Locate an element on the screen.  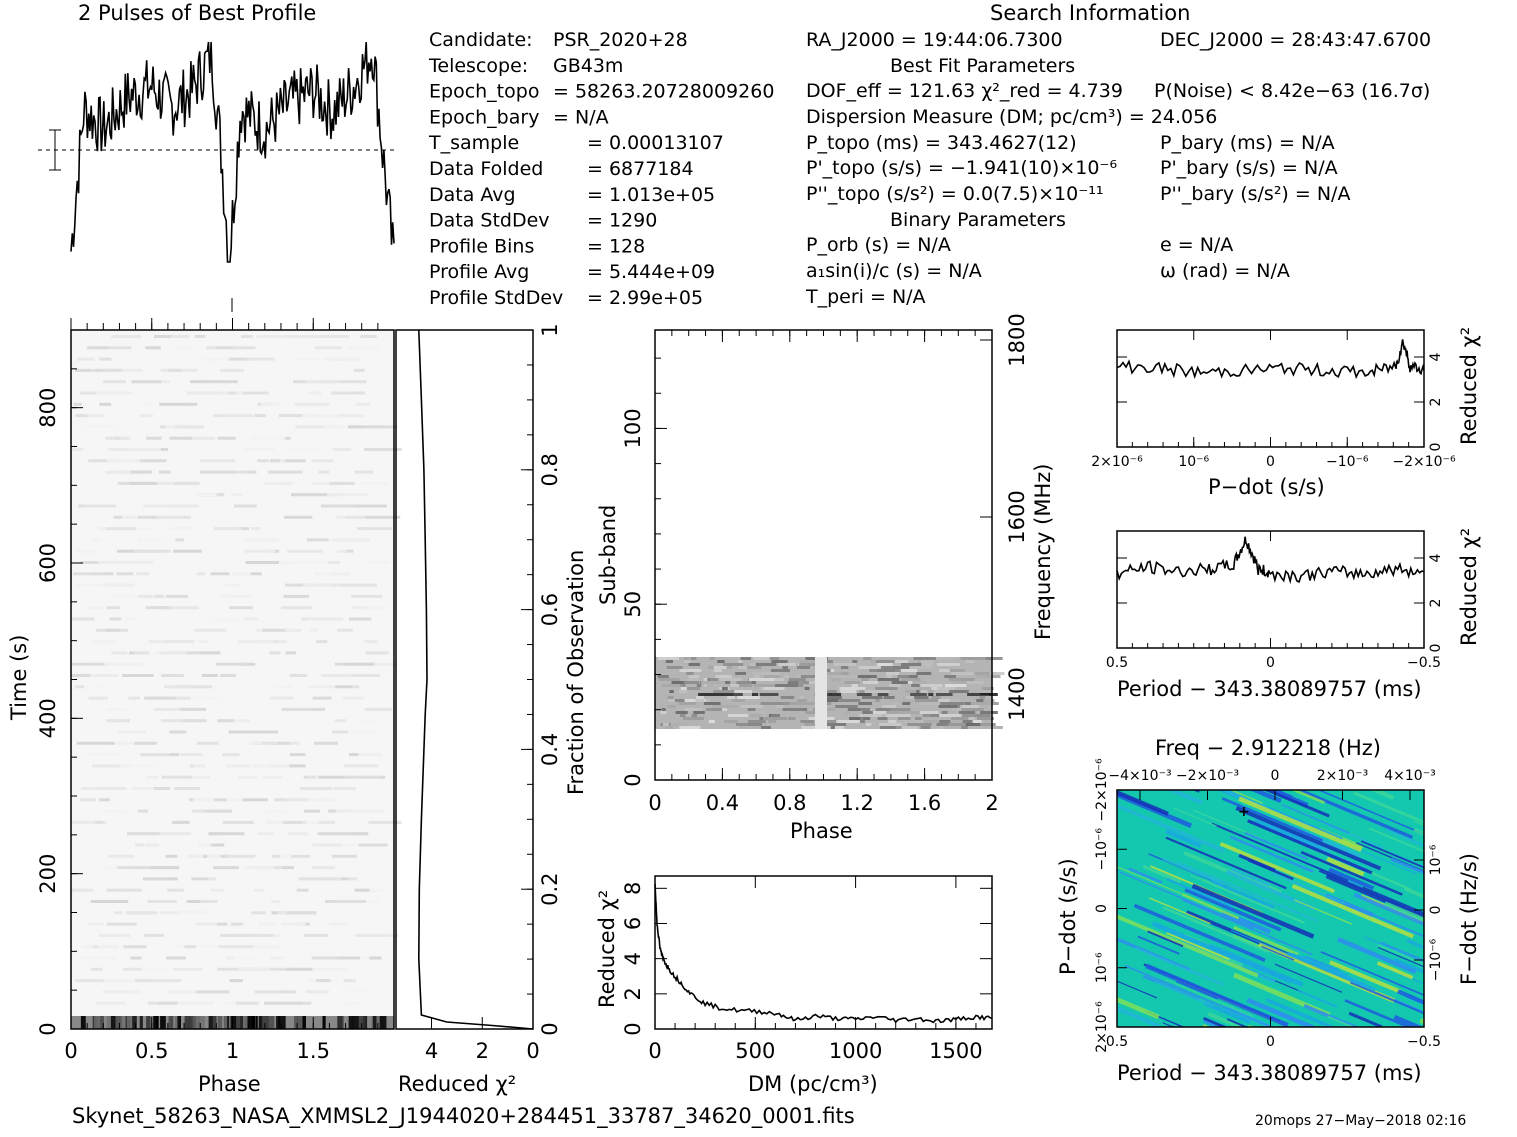
ppdot-y2tick-label: −10⁻⁶ is located at coordinates (1436, 959).